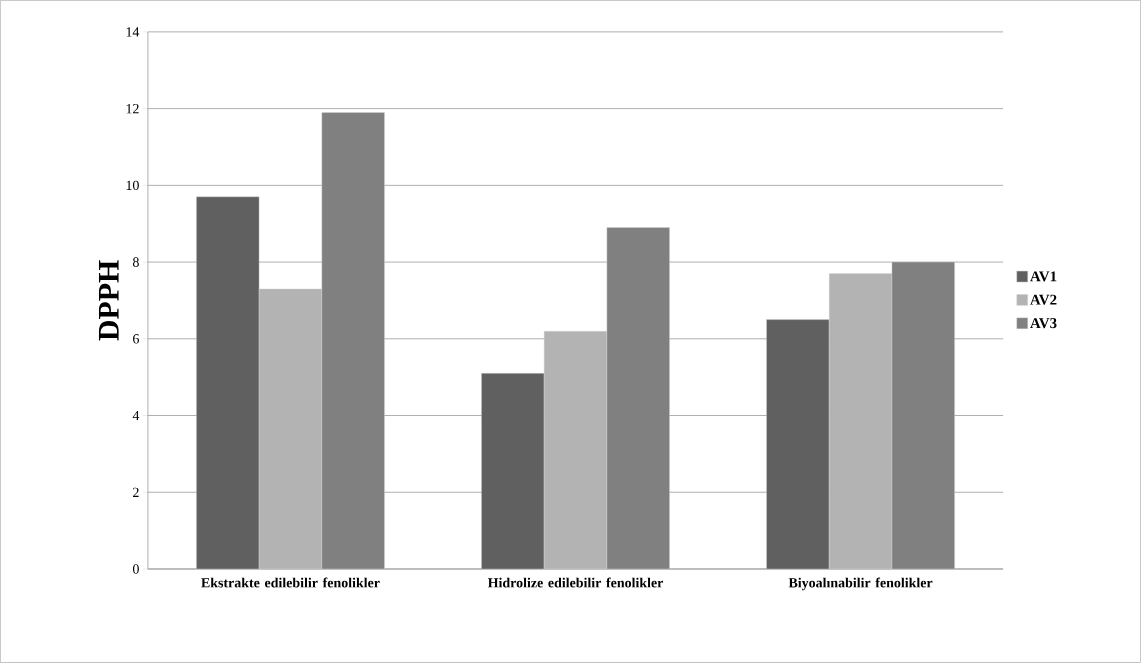  I want to click on y-tick-label: 8, so click(135, 262).